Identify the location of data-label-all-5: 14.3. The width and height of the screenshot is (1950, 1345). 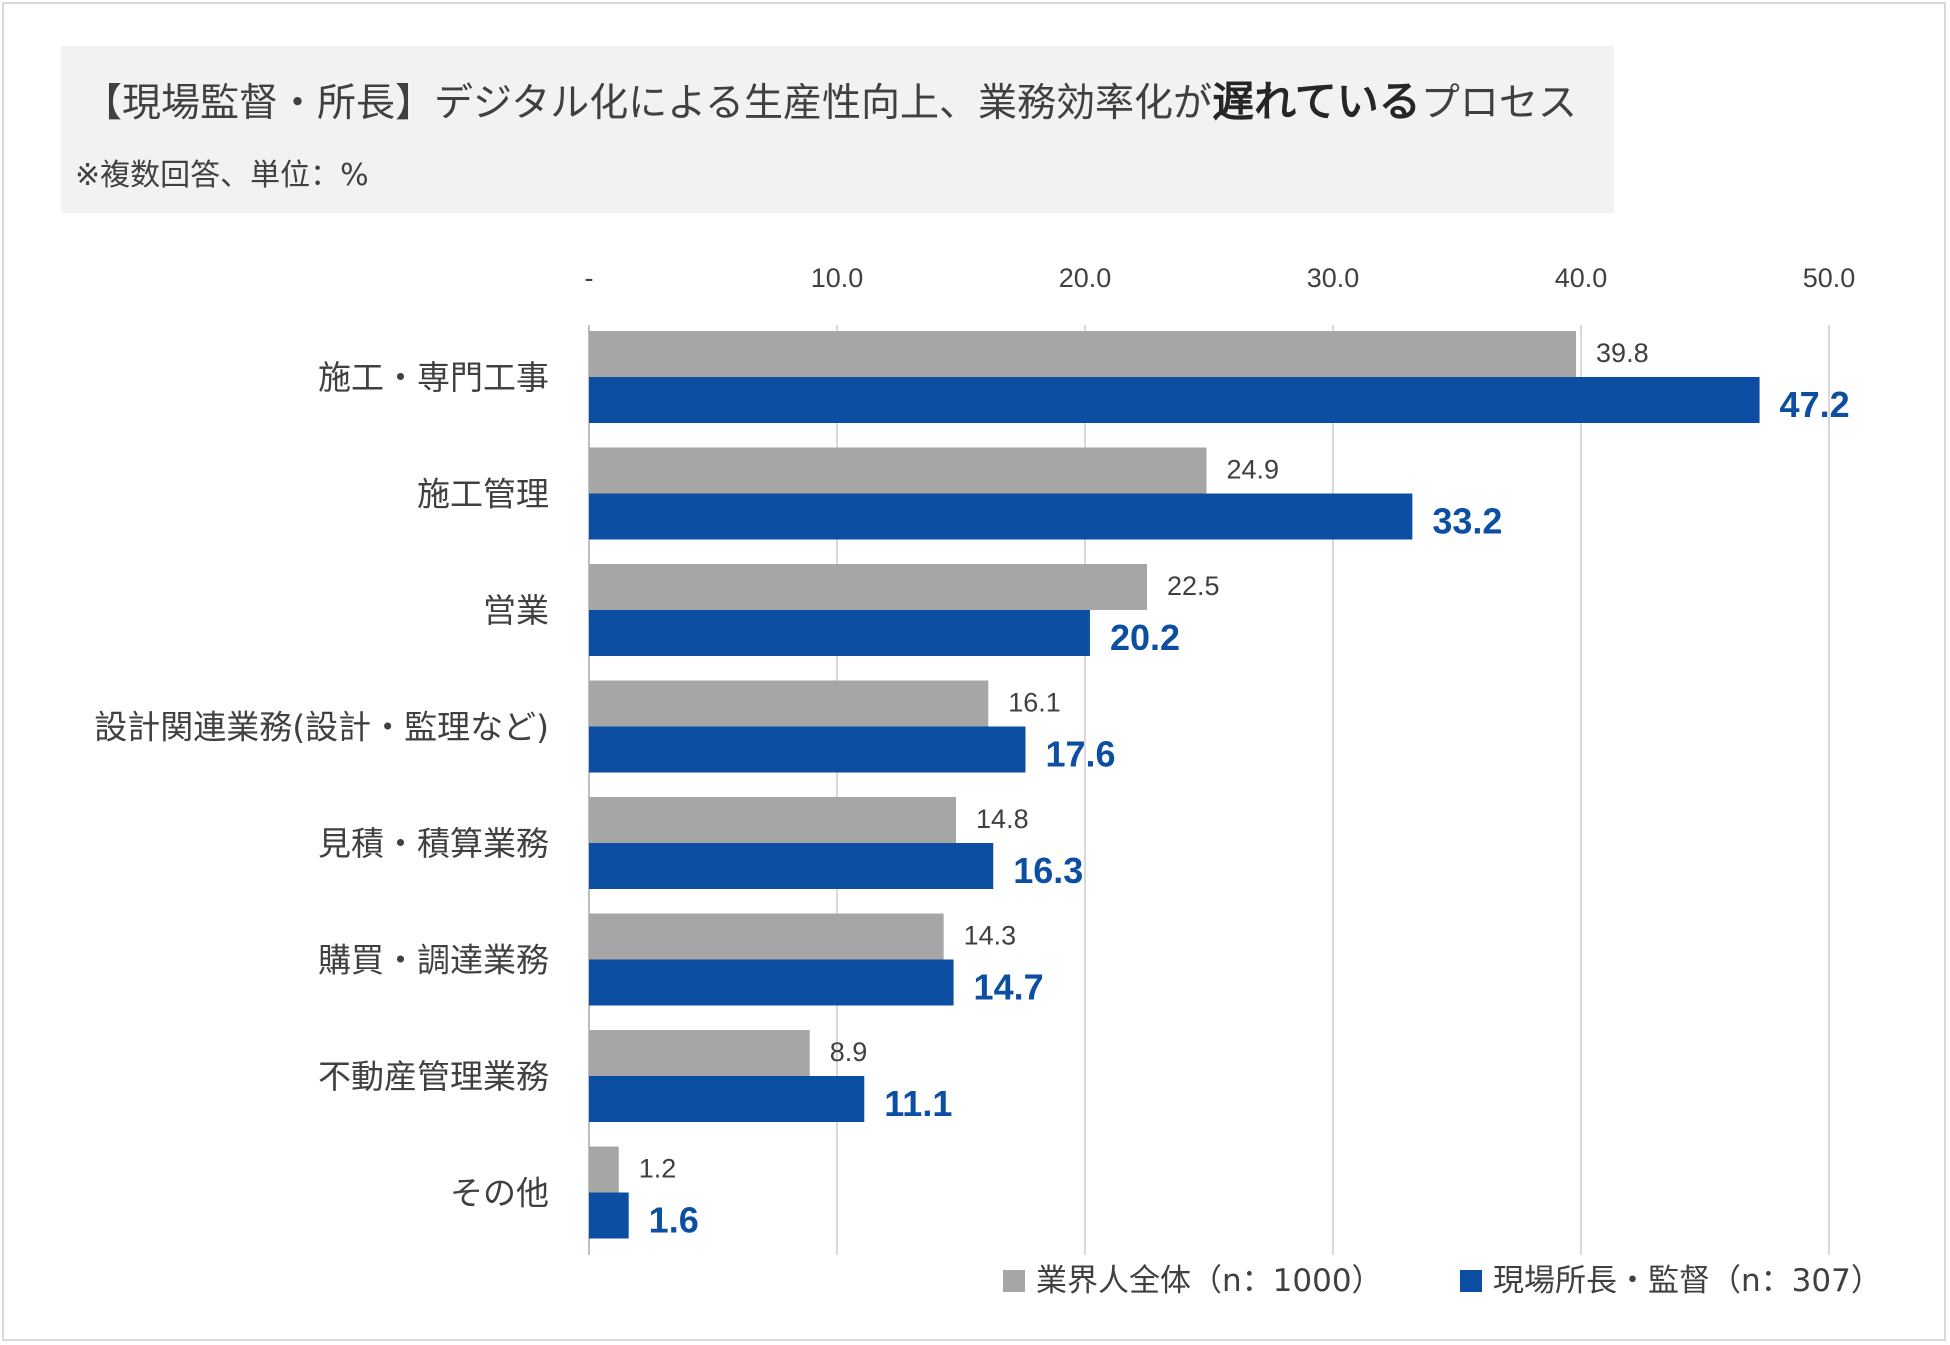
(990, 936).